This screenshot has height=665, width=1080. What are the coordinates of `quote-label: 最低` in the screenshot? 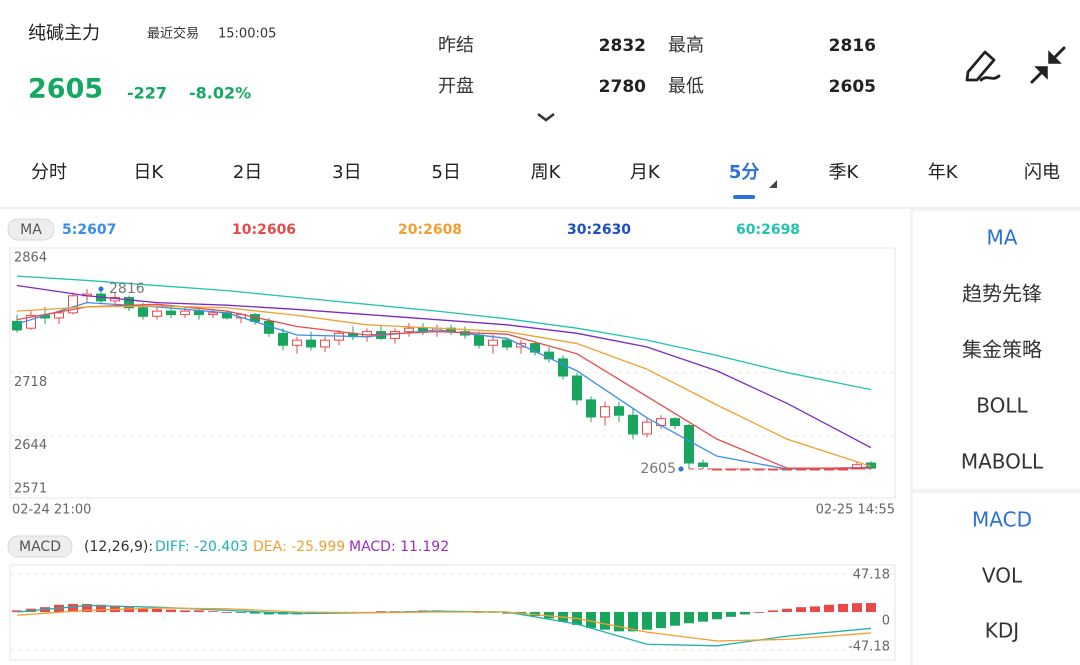 It's located at (686, 86).